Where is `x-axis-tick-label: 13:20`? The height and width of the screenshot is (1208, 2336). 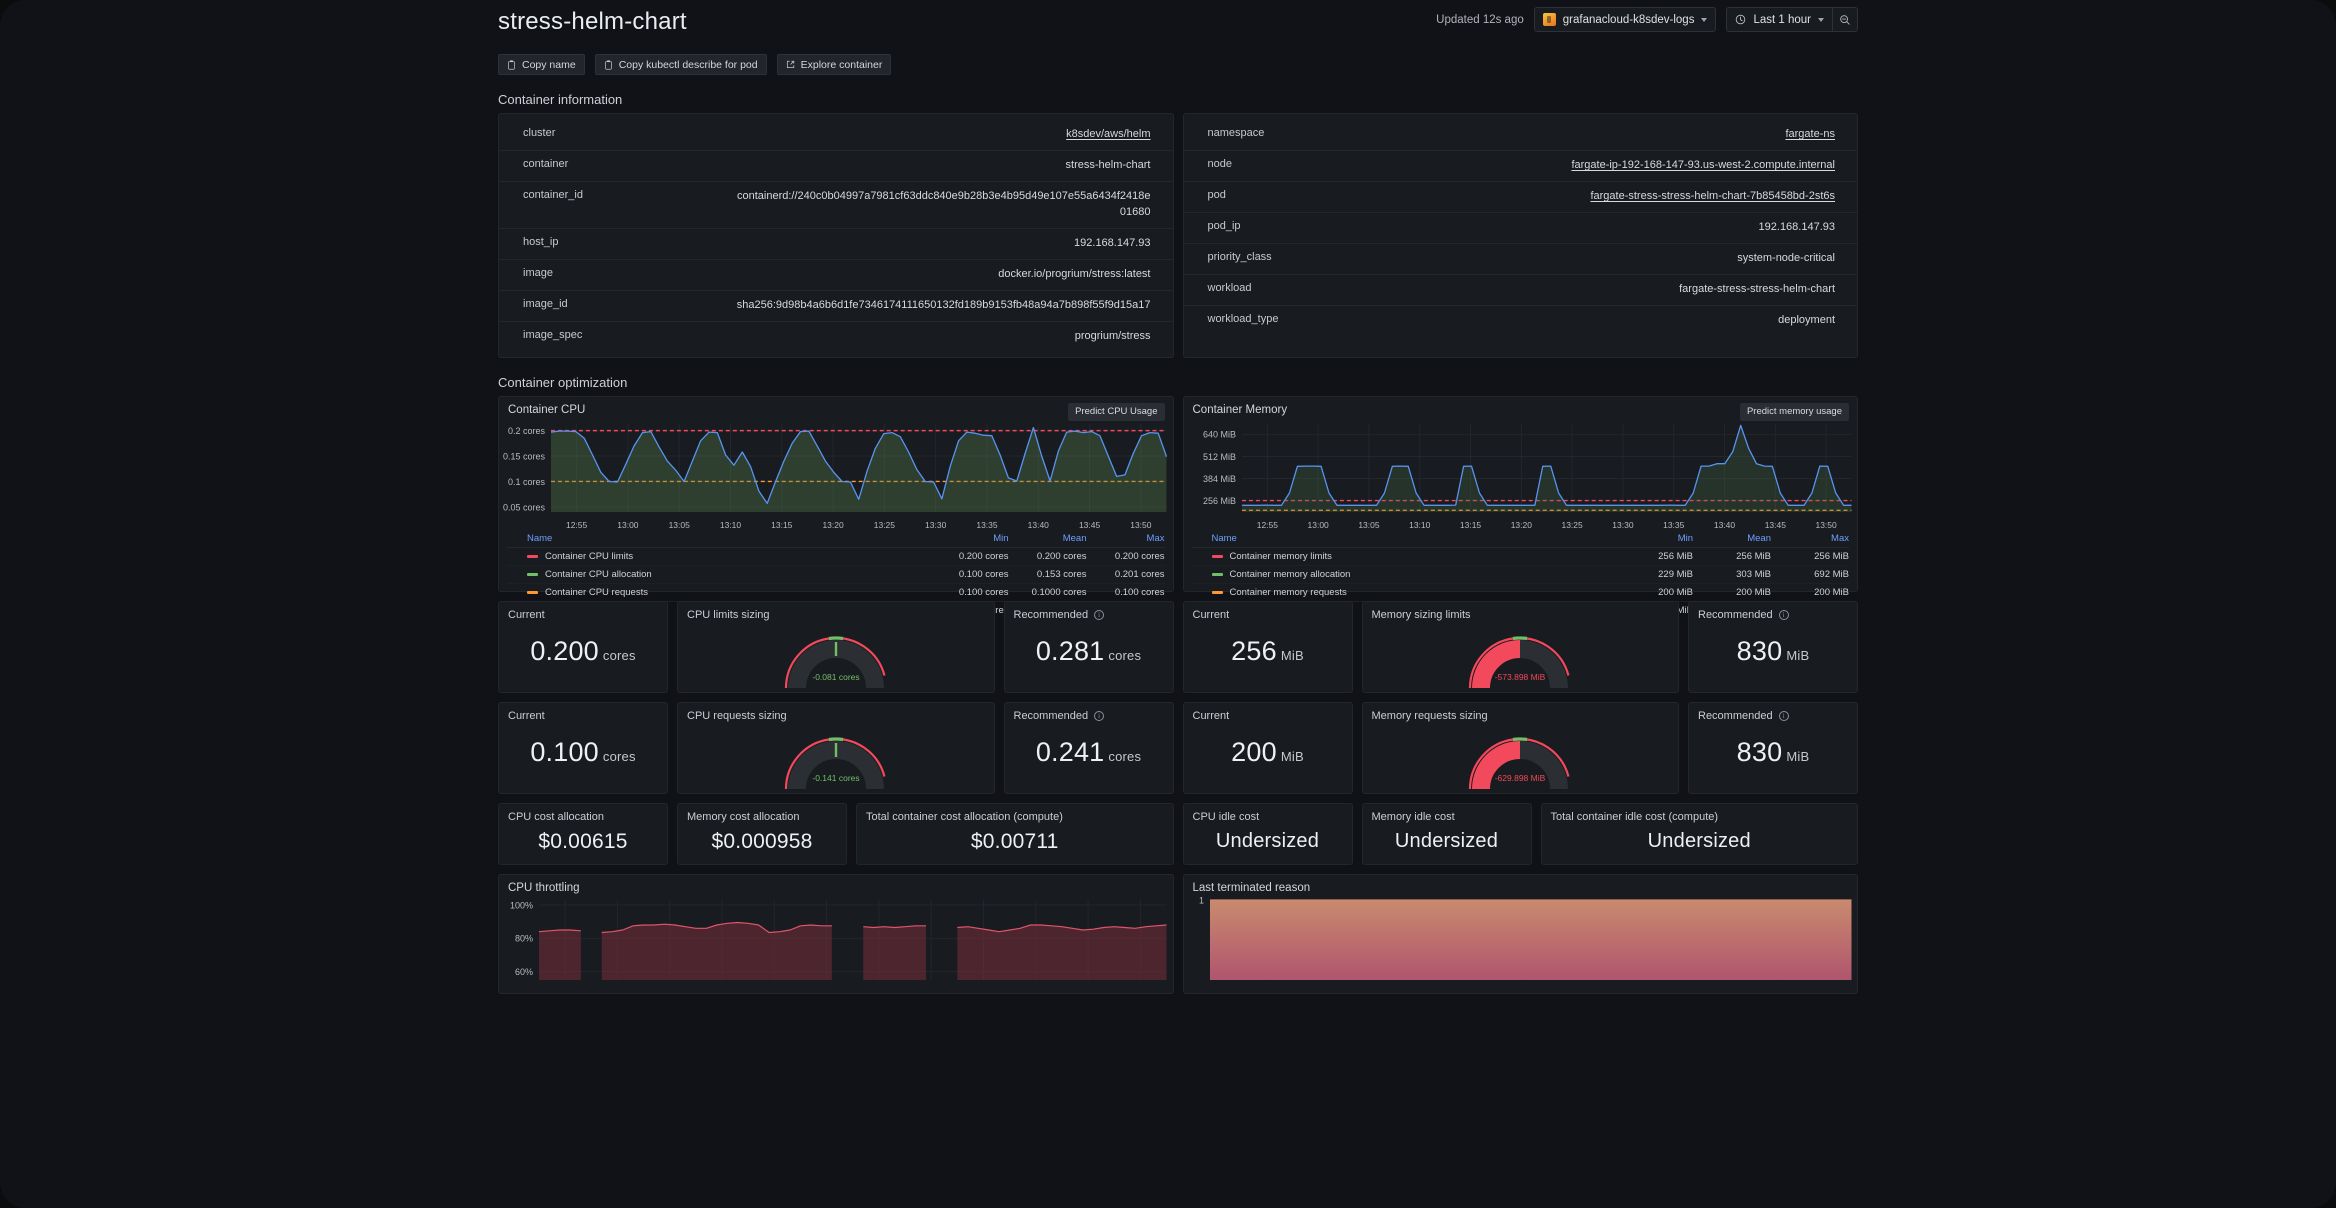 x-axis-tick-label: 13:20 is located at coordinates (1521, 525).